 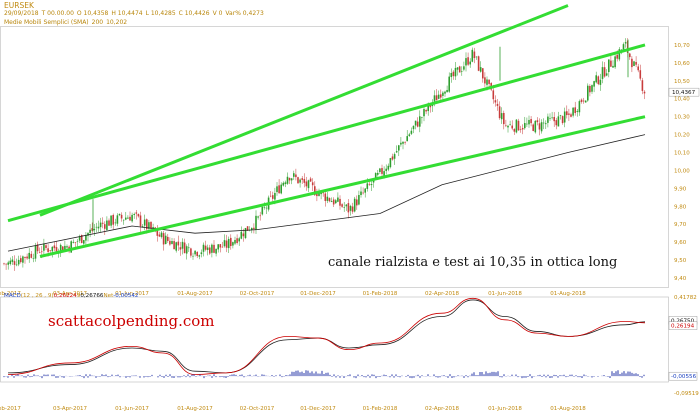 I want to click on price-axis-tick-label: 9,40, so click(x=680, y=279).